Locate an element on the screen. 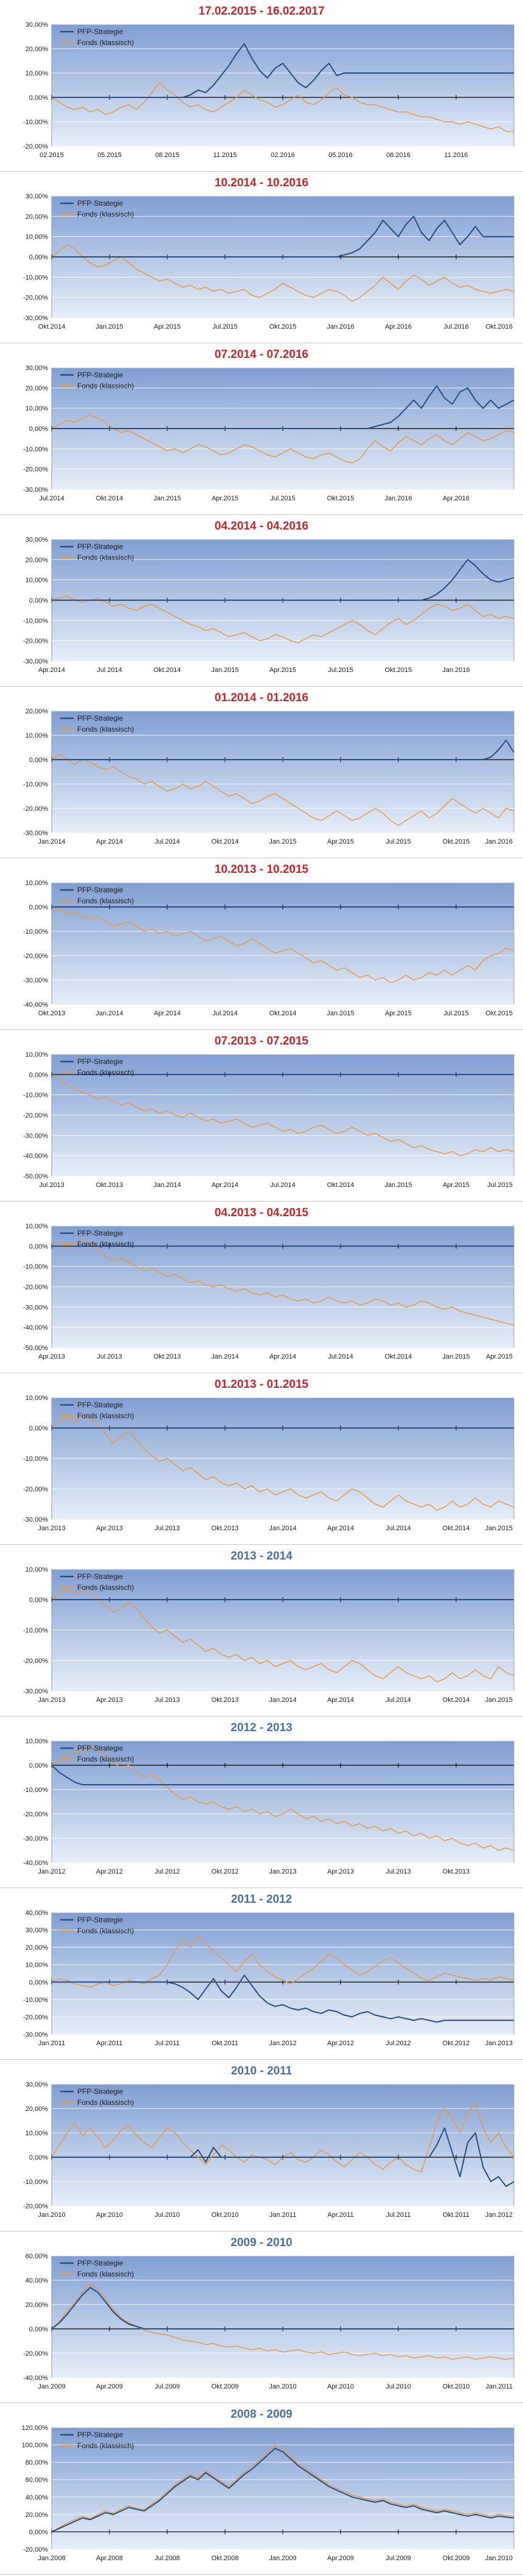  chart-title: 01.2014 - 01.2016 is located at coordinates (261, 697).